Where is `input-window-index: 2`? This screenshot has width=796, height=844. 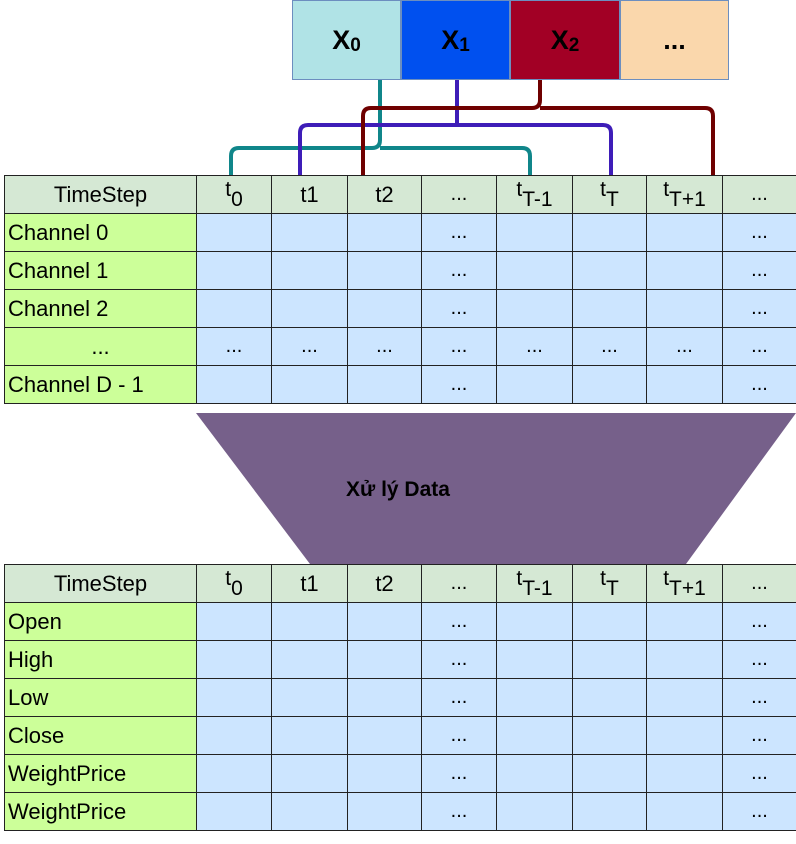
input-window-index: 2 is located at coordinates (574, 45).